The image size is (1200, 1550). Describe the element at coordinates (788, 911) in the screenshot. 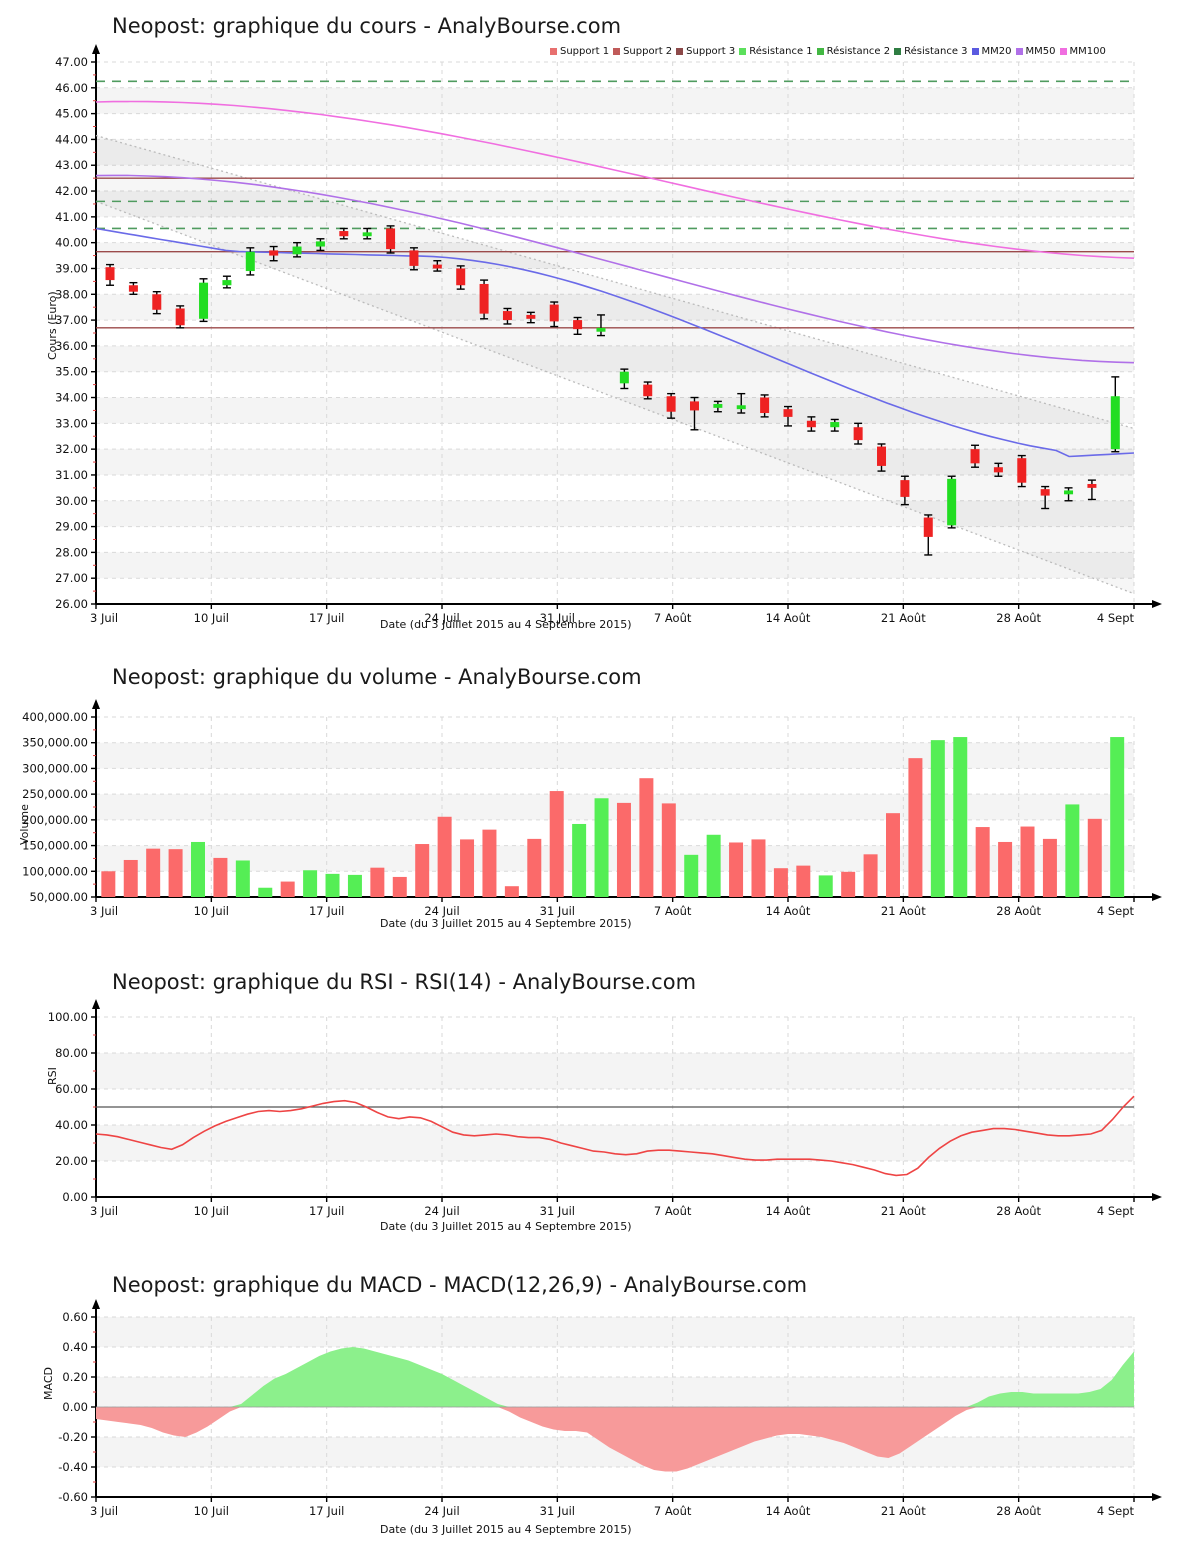

I see `x-tick-label: 14 Août` at that location.